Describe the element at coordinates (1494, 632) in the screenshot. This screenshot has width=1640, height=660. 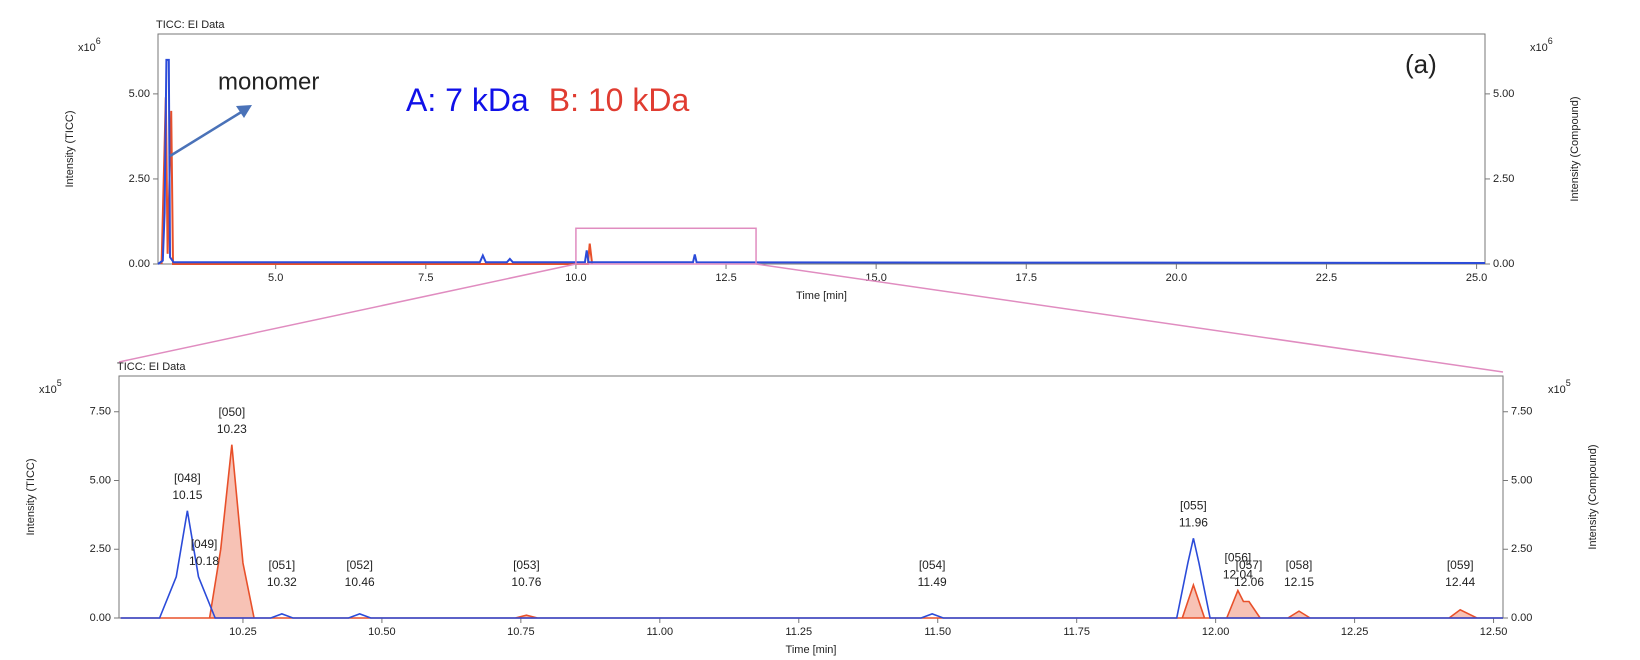
I see `x-tick-label: 12.50` at that location.